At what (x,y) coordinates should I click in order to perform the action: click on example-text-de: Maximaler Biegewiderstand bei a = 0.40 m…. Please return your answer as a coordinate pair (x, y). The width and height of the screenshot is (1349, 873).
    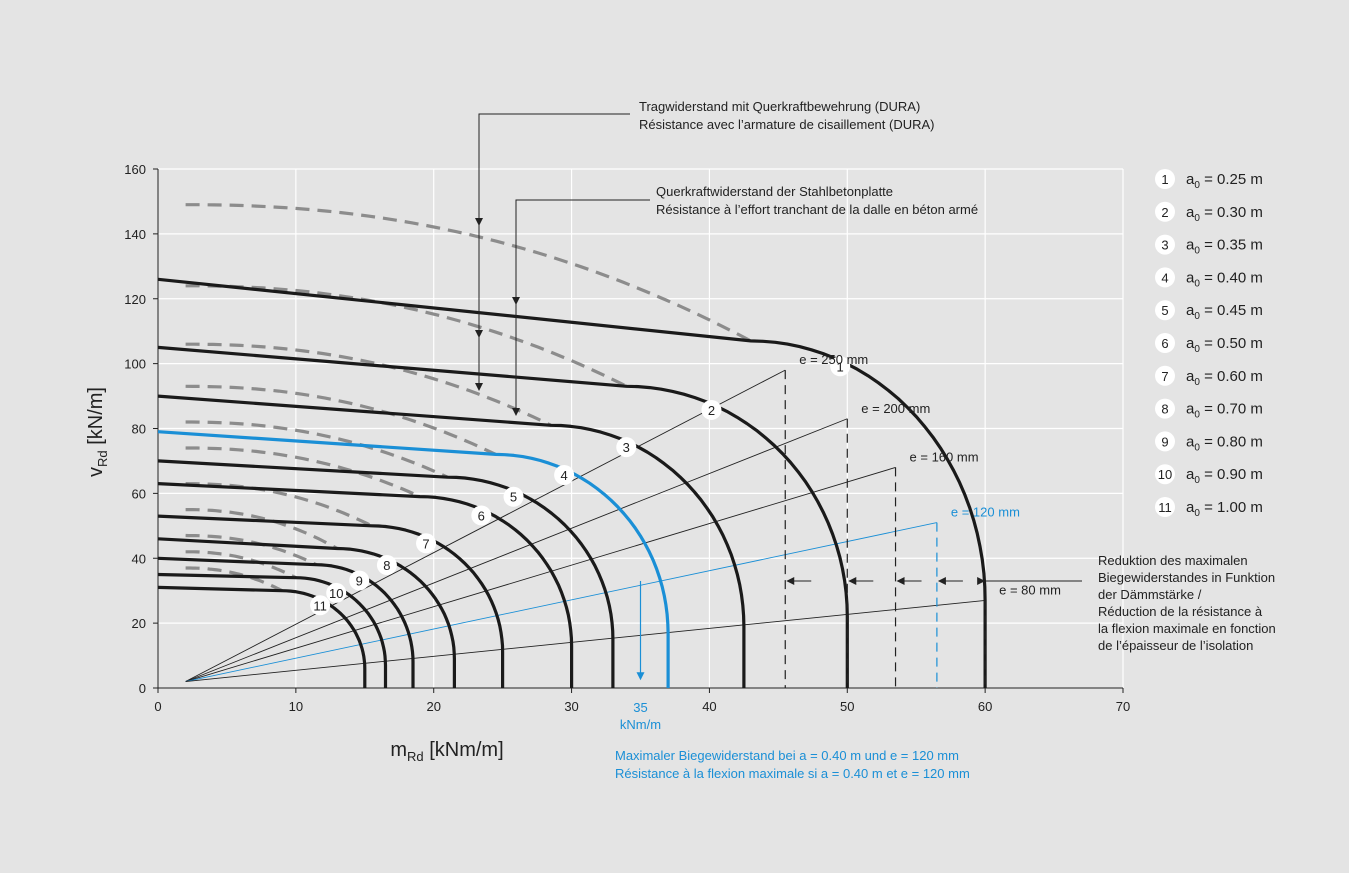
    Looking at the image, I should click on (787, 755).